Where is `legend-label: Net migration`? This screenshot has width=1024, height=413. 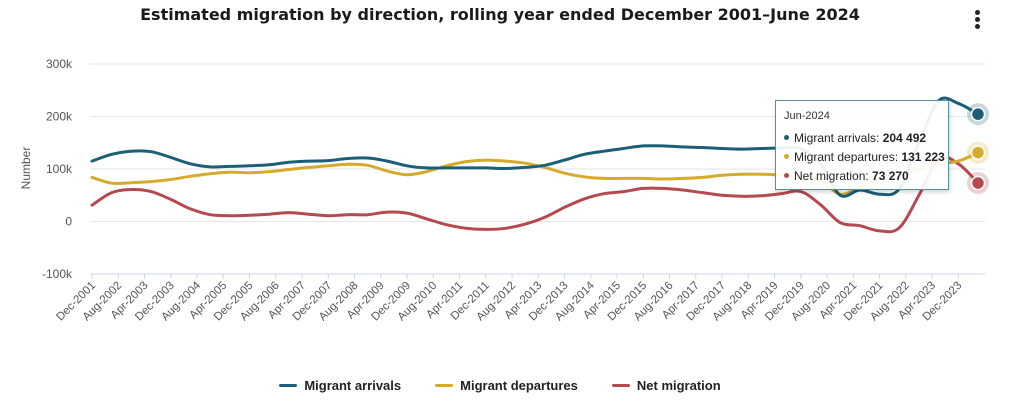
legend-label: Net migration is located at coordinates (678, 385).